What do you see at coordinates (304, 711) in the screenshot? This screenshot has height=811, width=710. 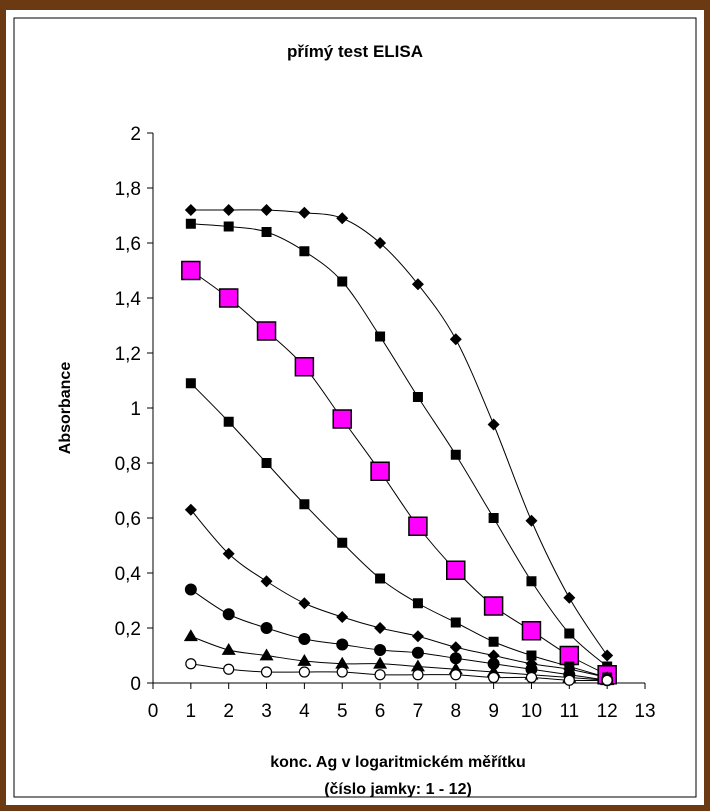 I see `x-tick-label: 4` at bounding box center [304, 711].